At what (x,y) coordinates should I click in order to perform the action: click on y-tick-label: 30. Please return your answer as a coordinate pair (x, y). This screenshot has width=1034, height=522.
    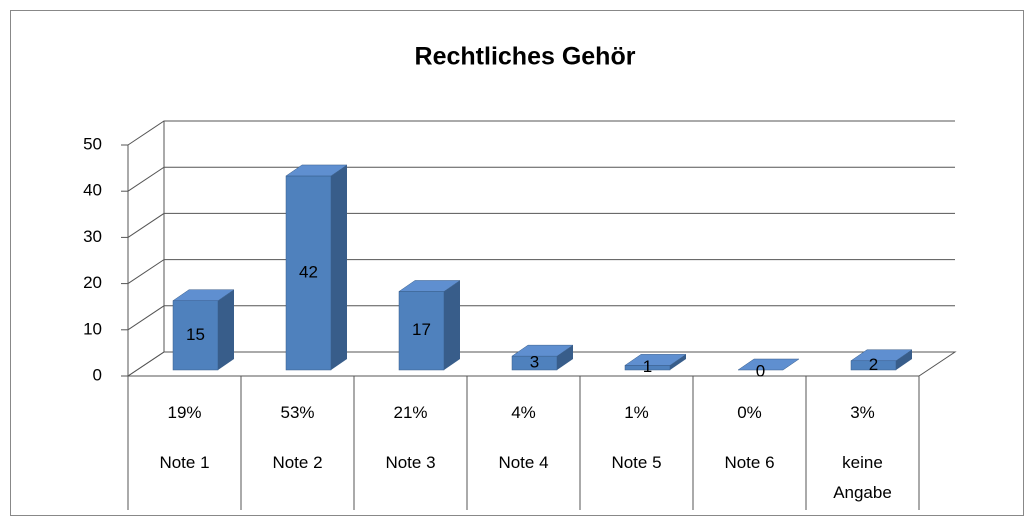
    Looking at the image, I should click on (92, 236).